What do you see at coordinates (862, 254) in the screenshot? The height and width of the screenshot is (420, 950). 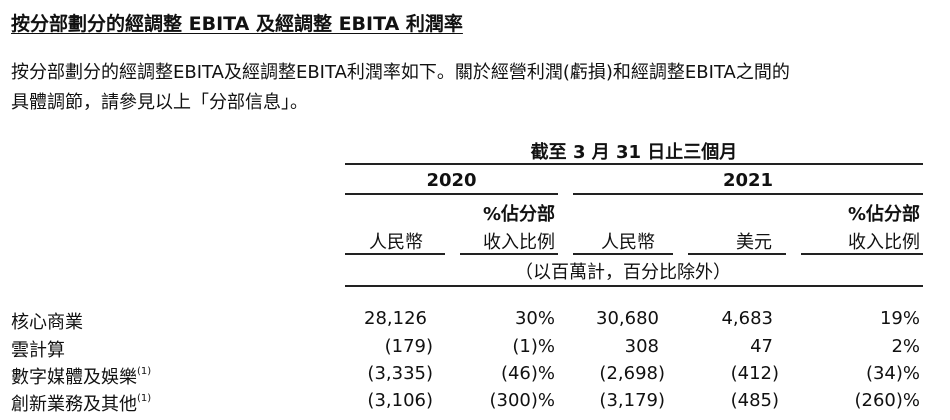 I see `col-2021-pct-rule` at bounding box center [862, 254].